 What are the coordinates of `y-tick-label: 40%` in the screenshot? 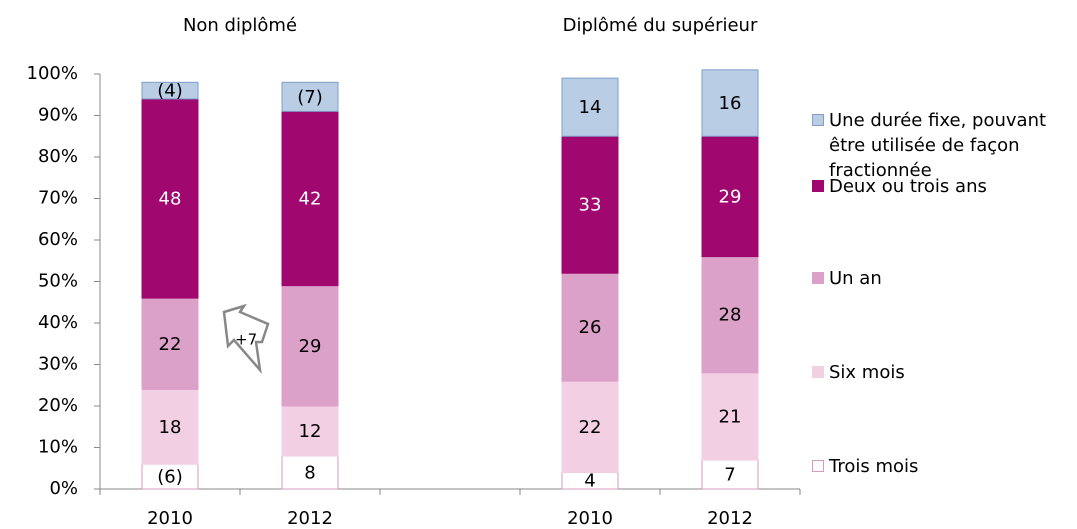 It's located at (58, 322).